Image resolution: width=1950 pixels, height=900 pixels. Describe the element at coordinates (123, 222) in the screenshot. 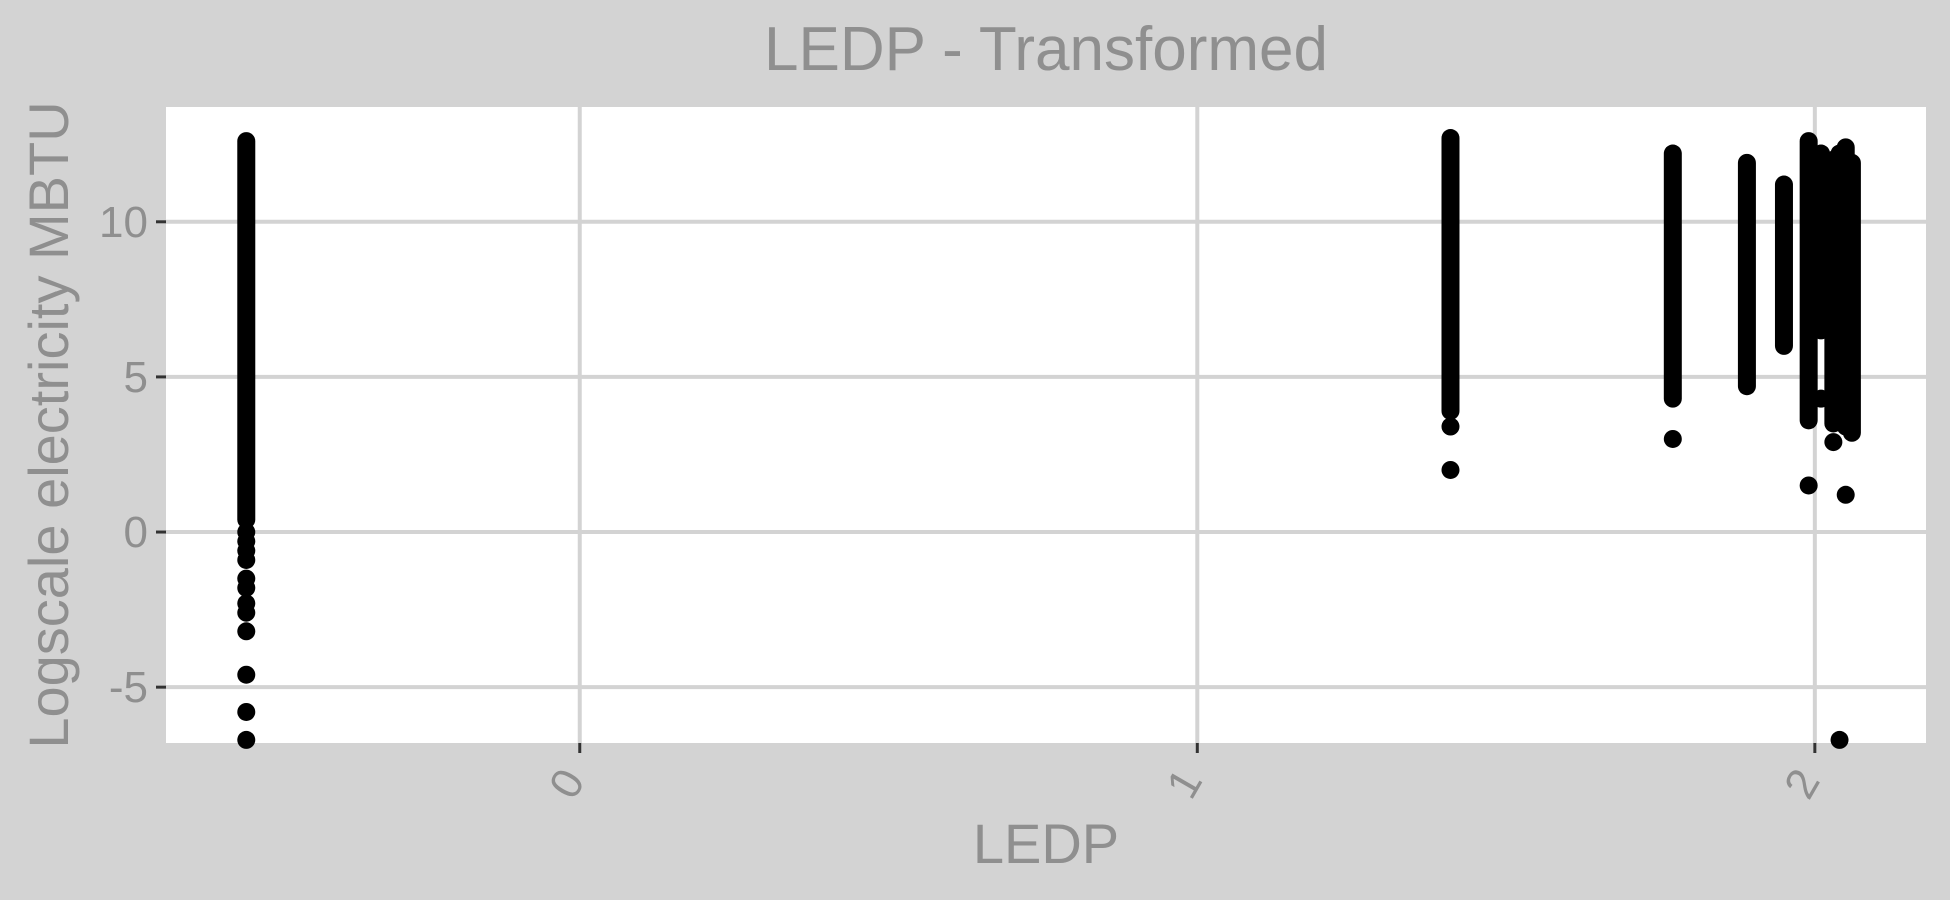

I see `y-tick-label: 10` at that location.